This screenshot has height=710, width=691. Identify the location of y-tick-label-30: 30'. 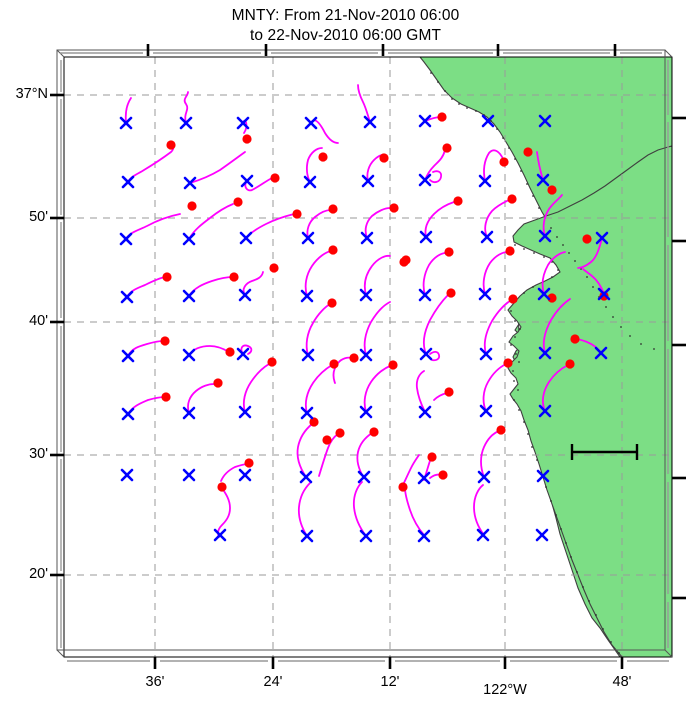
(38, 454).